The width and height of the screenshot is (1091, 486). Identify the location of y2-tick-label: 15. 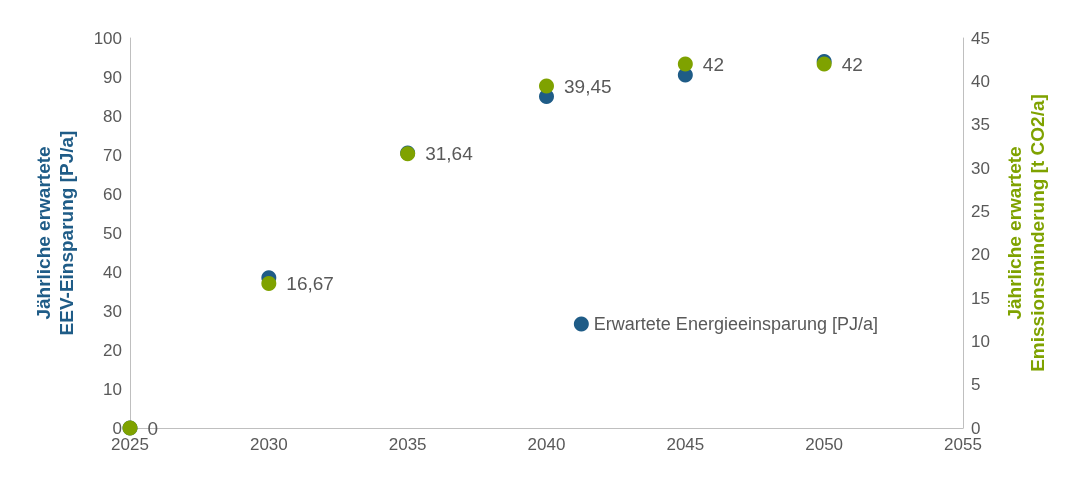
(980, 298).